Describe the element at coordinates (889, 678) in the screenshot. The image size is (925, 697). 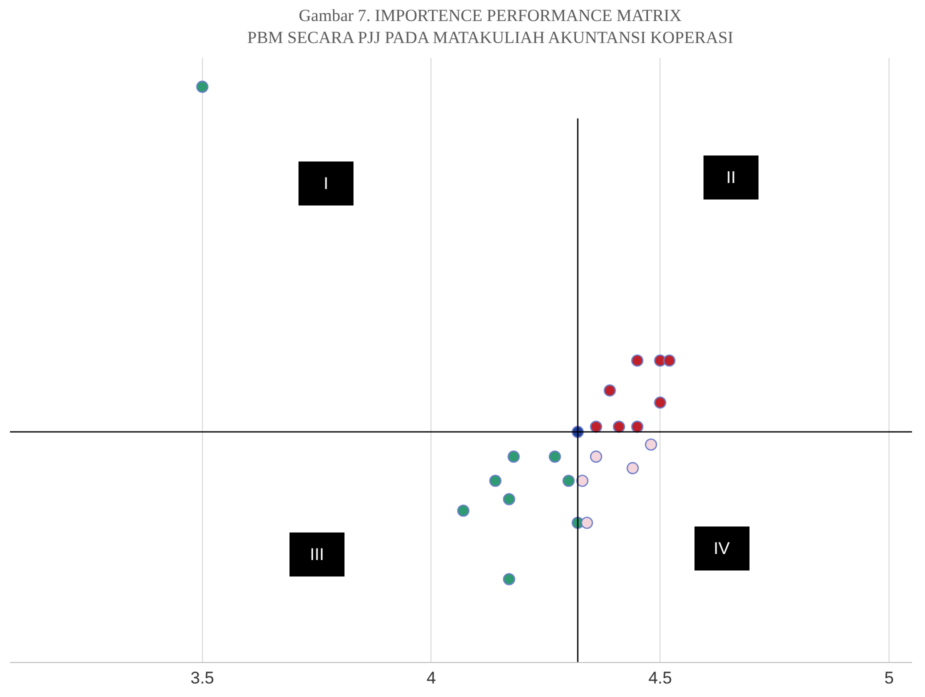
I see `x-tick-label: 5` at that location.